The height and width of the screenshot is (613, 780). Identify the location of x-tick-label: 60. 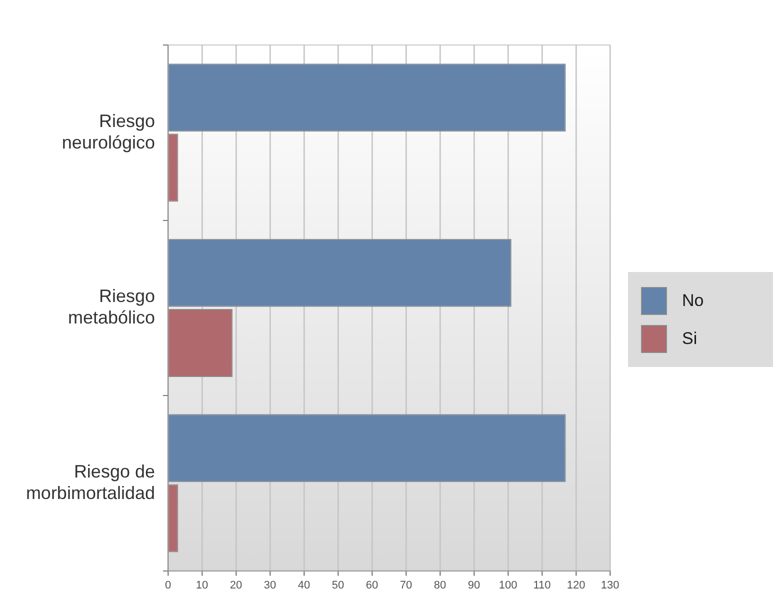
(372, 585).